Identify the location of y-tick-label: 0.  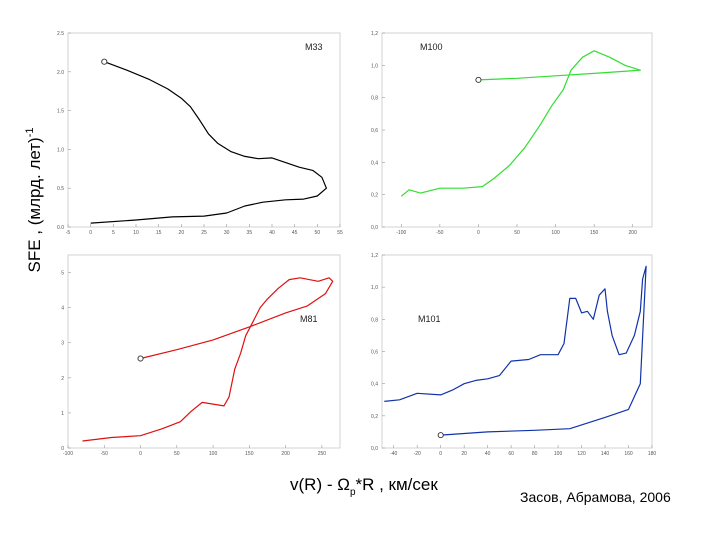
(62, 449).